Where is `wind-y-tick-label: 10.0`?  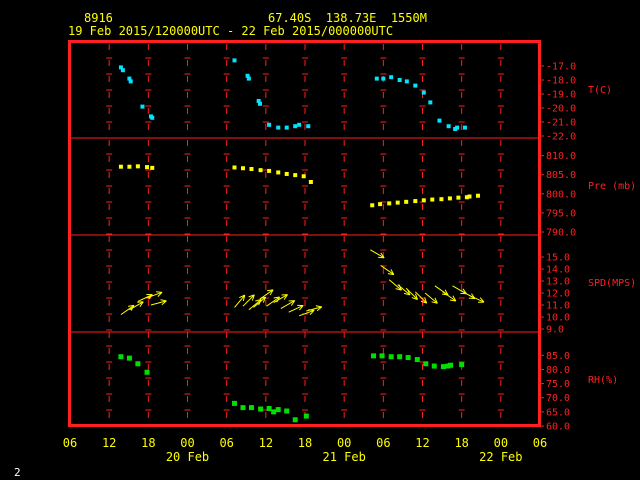
wind-y-tick-label: 10.0 is located at coordinates (558, 318).